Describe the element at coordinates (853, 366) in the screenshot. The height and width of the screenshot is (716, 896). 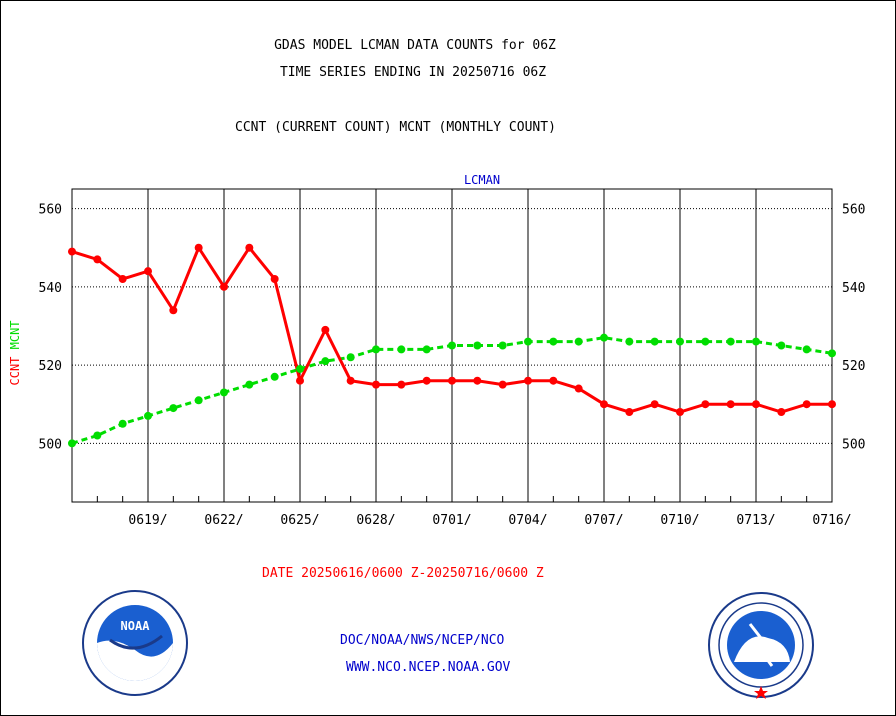
I see `y-tick-label-right: 520` at that location.